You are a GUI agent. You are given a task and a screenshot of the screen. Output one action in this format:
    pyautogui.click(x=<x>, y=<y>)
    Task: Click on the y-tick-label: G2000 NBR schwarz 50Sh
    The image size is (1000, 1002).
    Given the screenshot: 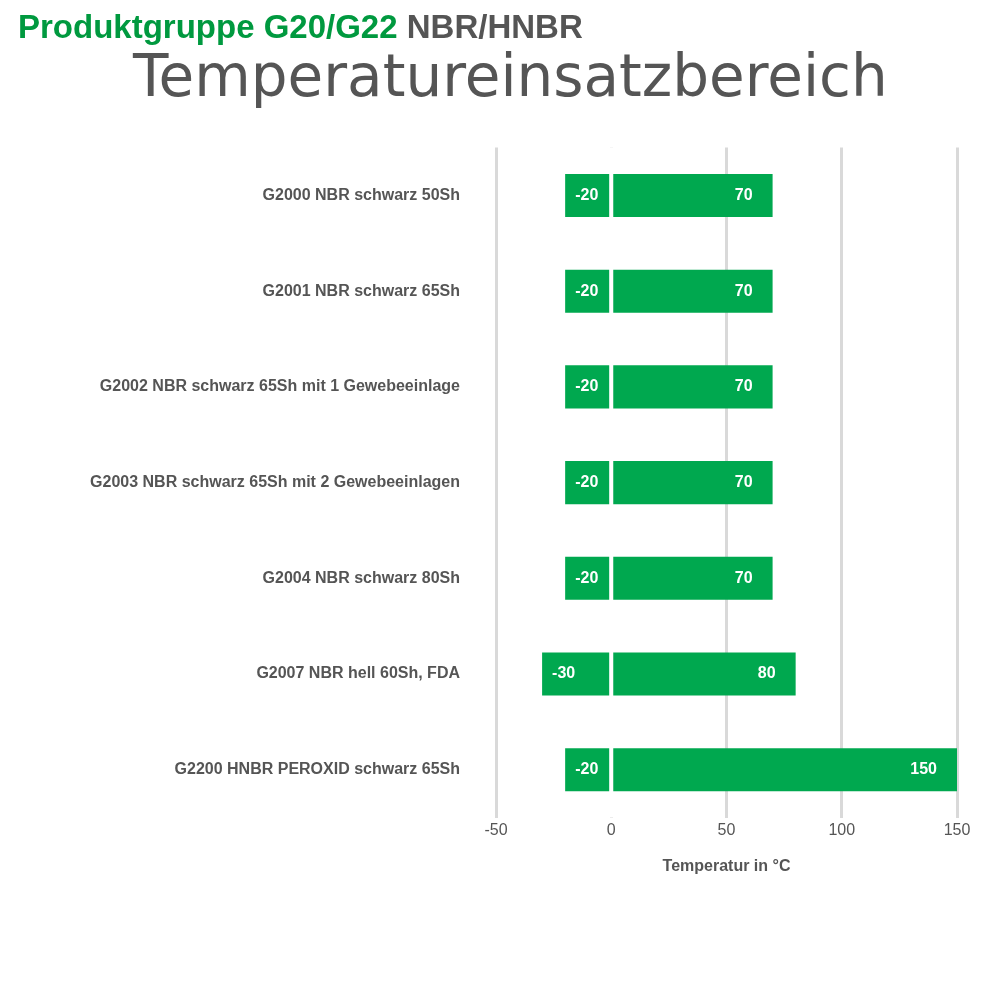 What is the action you would take?
    pyautogui.click(x=361, y=194)
    